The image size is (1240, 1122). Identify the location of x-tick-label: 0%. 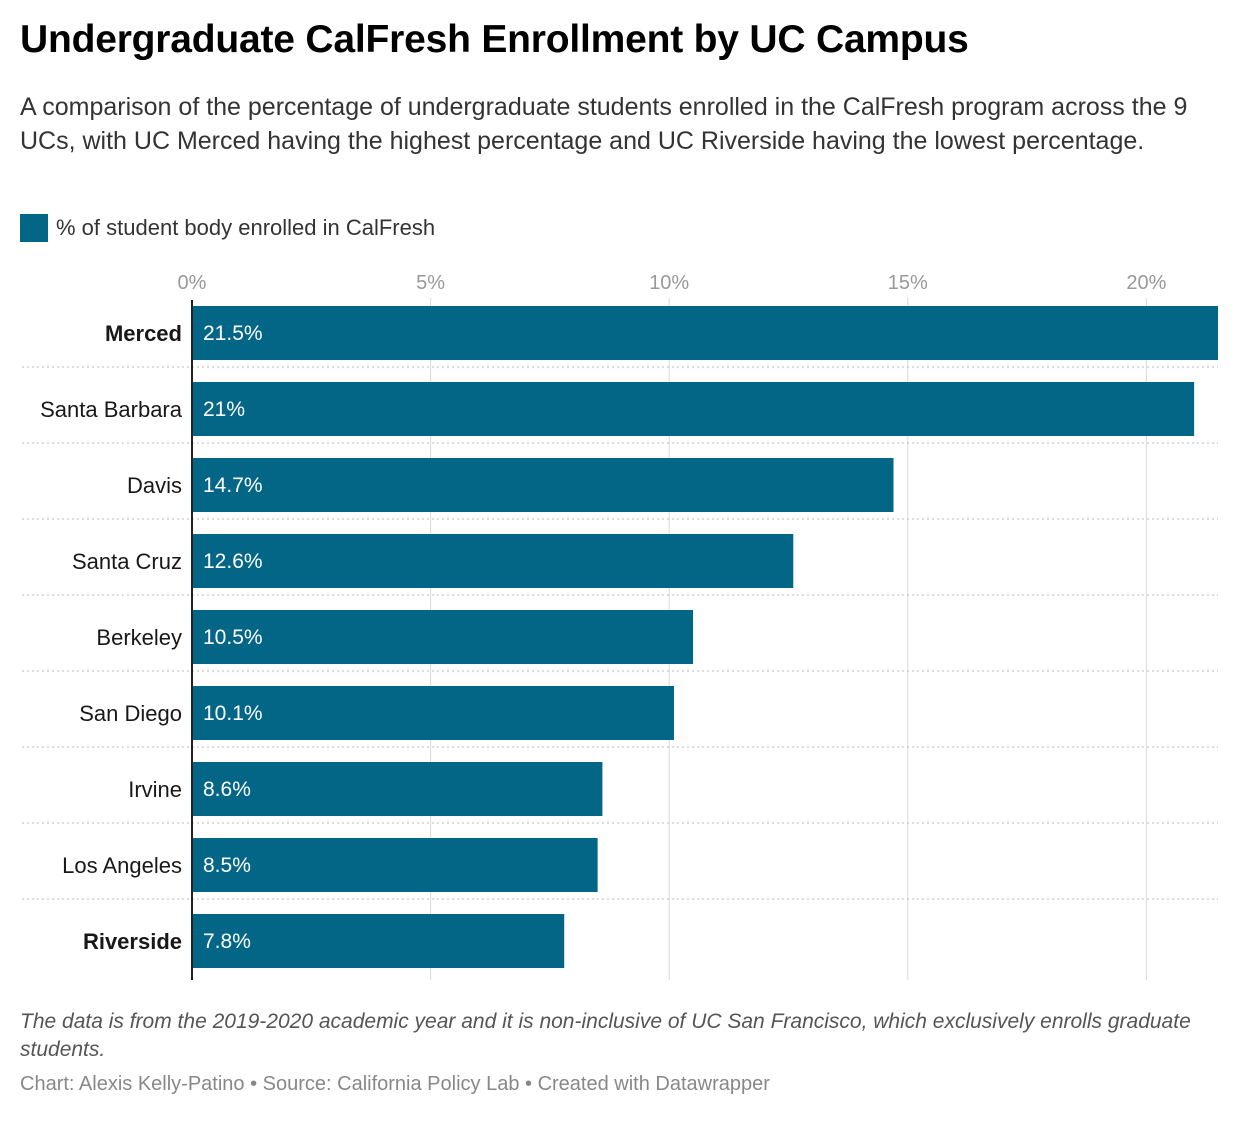
(192, 283).